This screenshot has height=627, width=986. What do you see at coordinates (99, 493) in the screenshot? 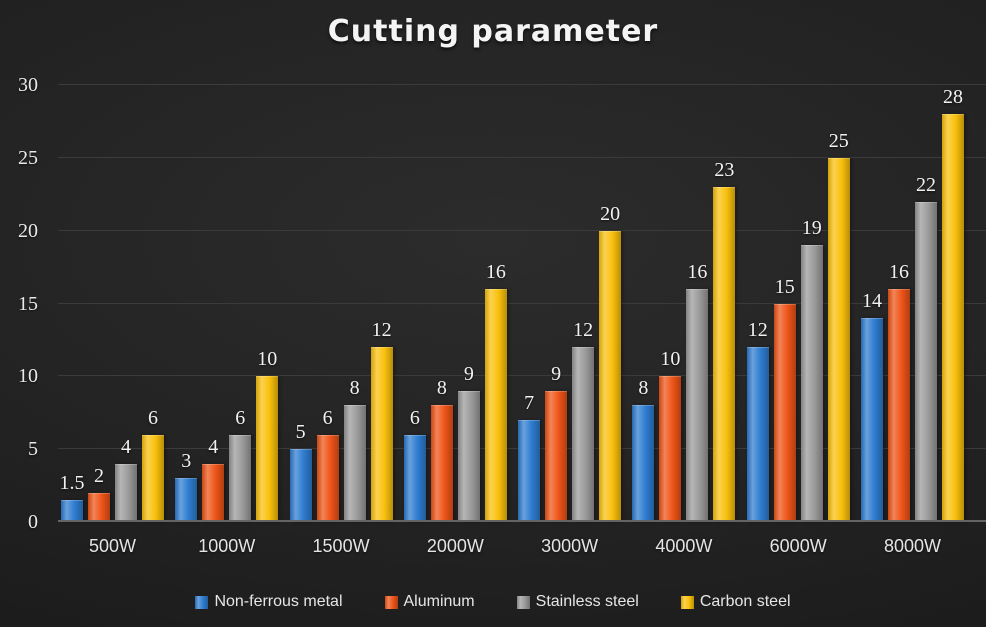
I see `bar-aluminum: 2` at bounding box center [99, 493].